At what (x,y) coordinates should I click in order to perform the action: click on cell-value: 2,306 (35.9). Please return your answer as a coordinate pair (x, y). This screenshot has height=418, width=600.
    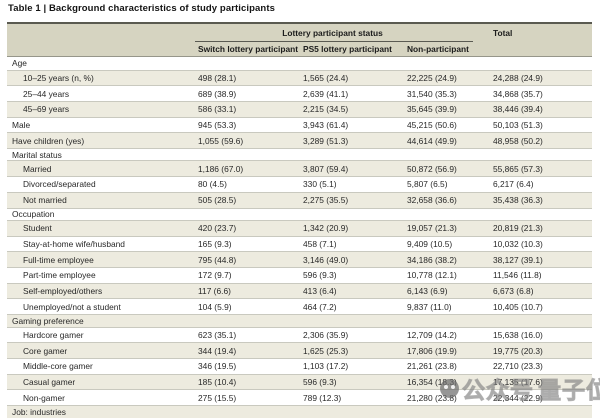
    Looking at the image, I should click on (326, 334).